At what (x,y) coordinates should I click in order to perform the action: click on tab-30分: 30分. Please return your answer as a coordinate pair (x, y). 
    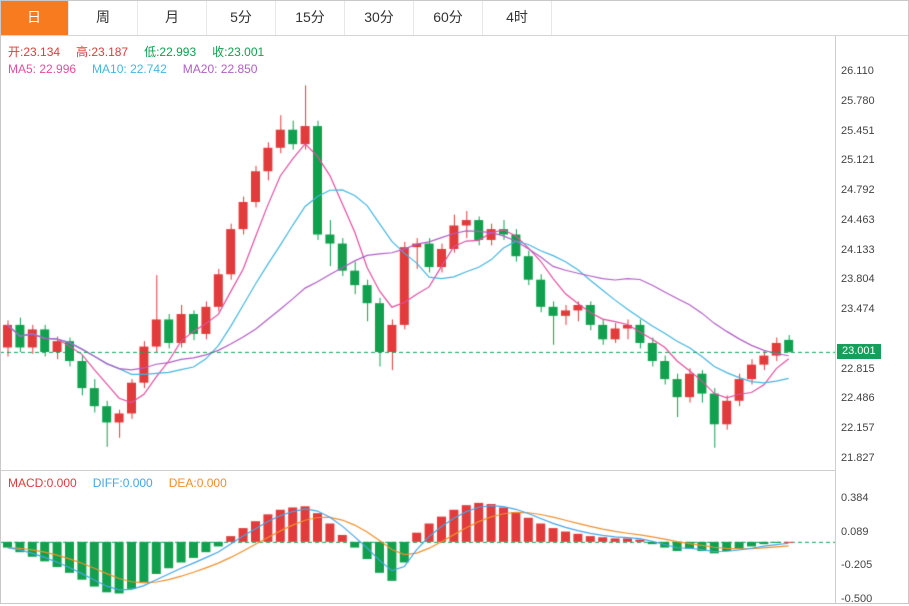
    Looking at the image, I should click on (379, 17).